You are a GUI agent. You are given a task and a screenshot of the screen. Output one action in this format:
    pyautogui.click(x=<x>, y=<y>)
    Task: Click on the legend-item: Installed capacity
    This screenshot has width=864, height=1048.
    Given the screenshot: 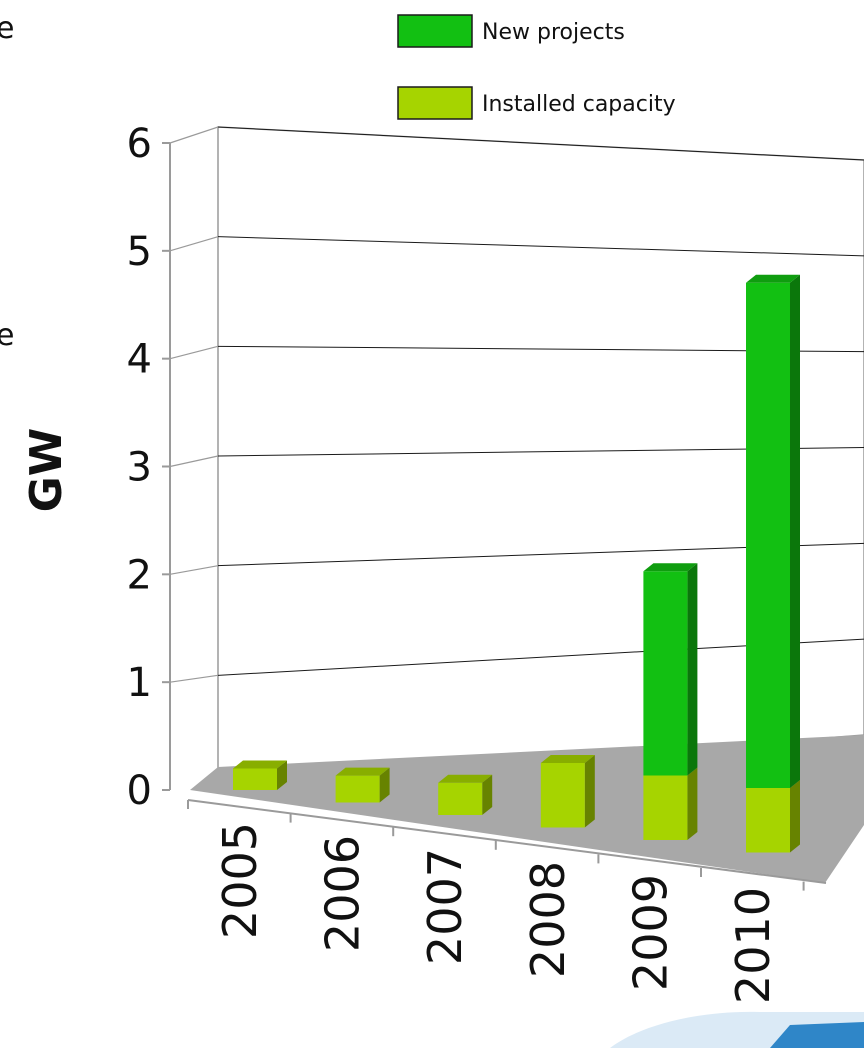 What is the action you would take?
    pyautogui.click(x=536, y=103)
    